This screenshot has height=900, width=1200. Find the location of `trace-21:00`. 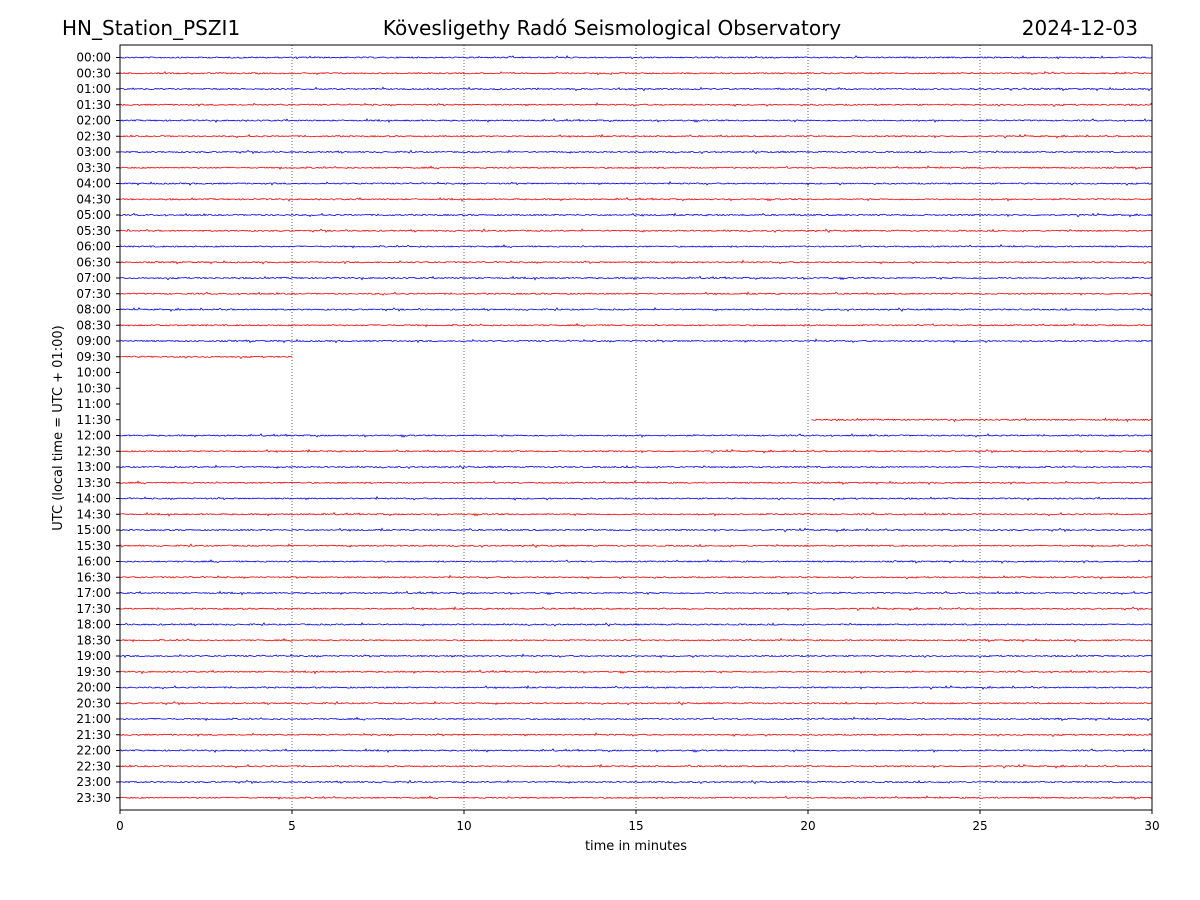

trace-21:00 is located at coordinates (636, 719).